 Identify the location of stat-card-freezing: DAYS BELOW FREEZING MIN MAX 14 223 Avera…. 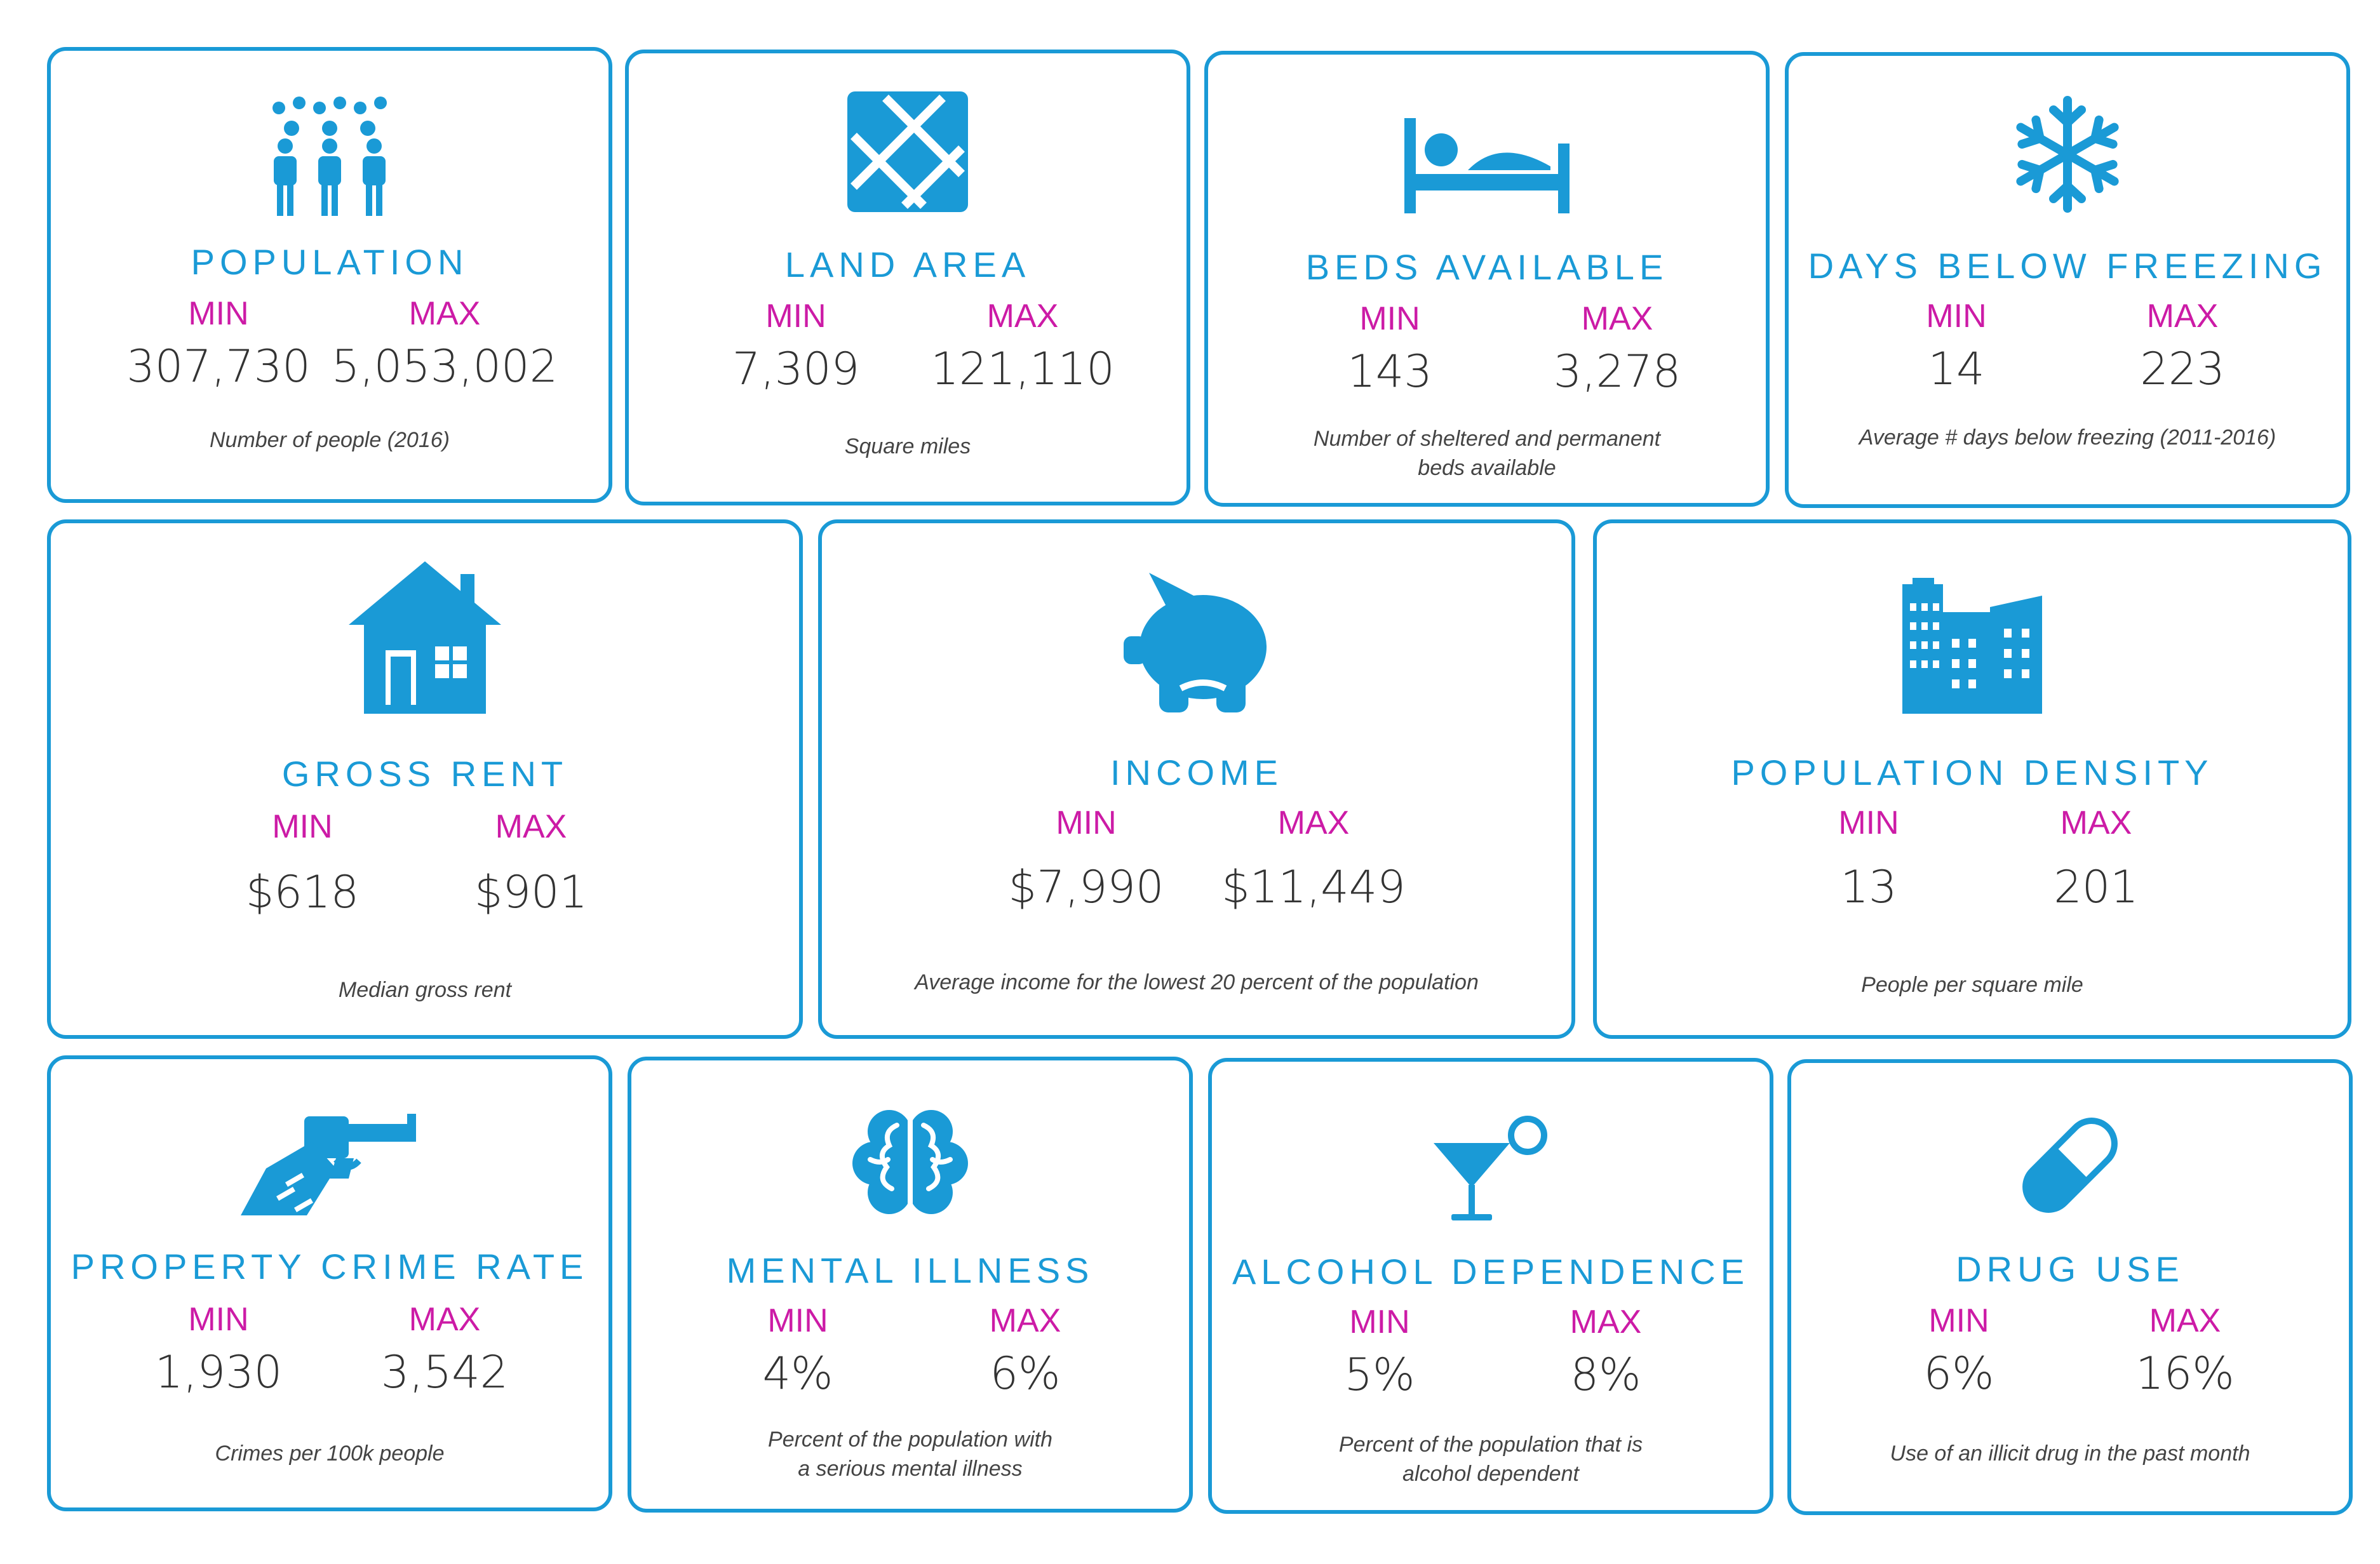
(2067, 280).